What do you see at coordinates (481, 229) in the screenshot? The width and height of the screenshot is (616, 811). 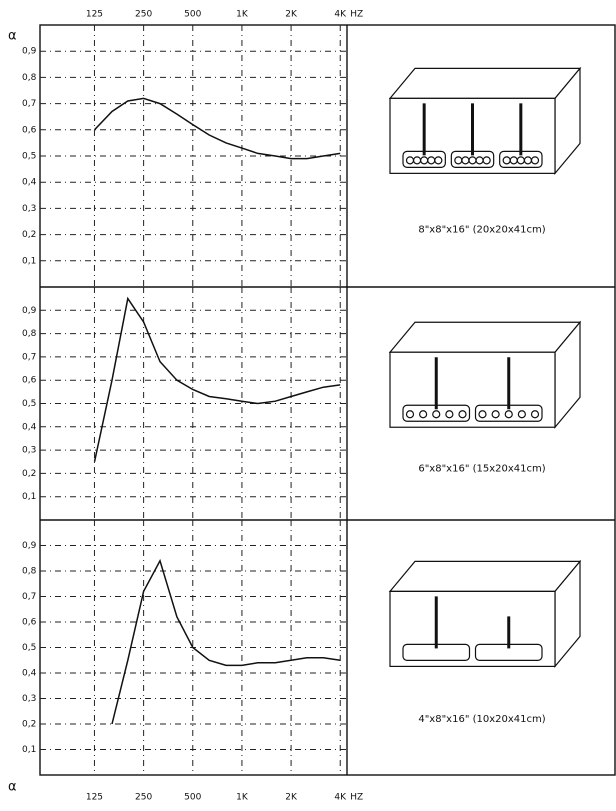 I see `caption: 8"x8"x16" (20x20x41cm)` at bounding box center [481, 229].